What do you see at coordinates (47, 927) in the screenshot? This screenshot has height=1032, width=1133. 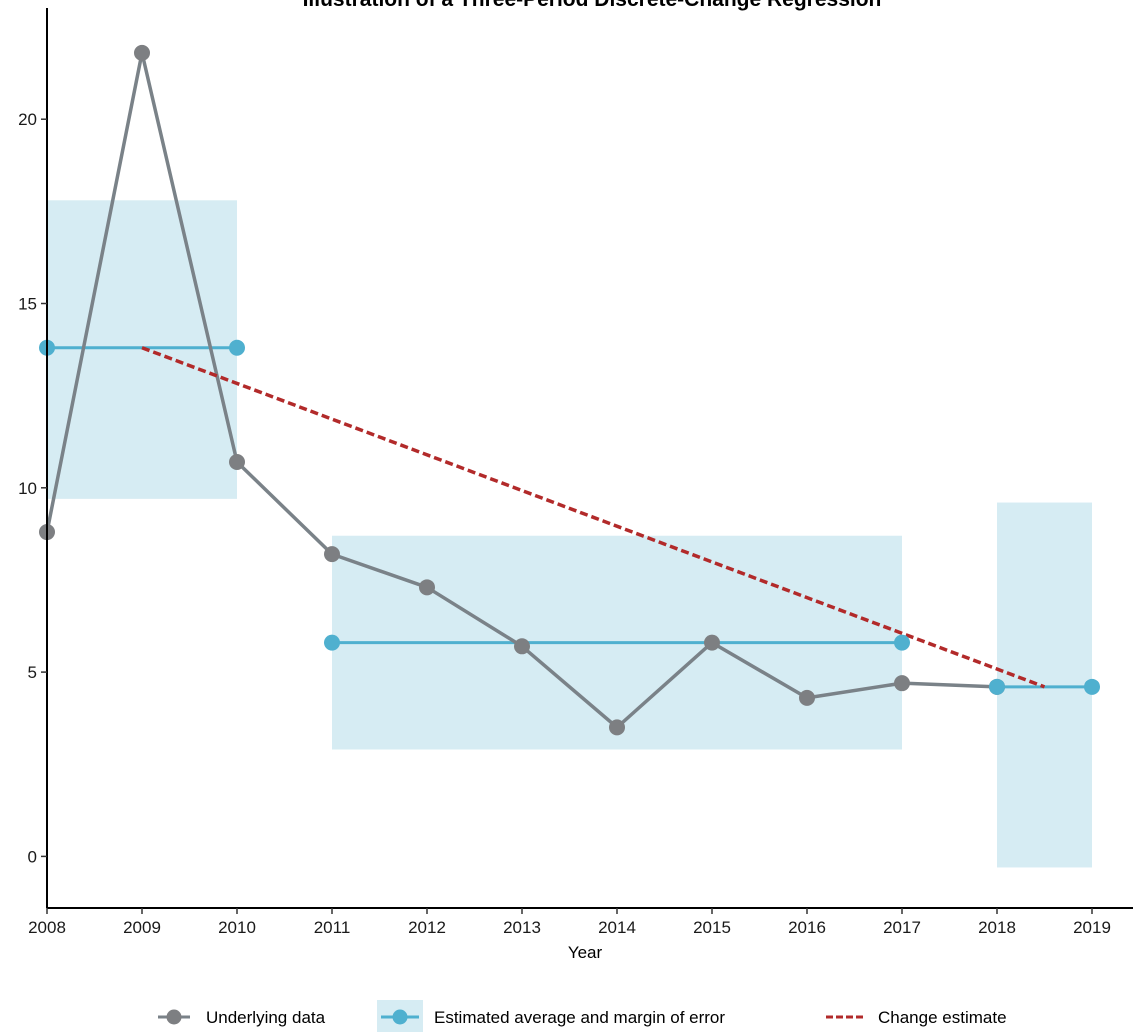 I see `x-tick-label: 2008` at bounding box center [47, 927].